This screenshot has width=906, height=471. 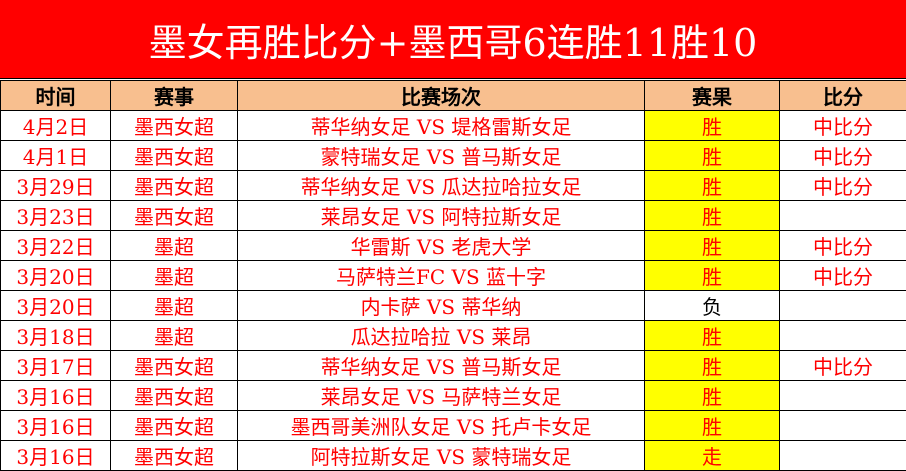 I want to click on table-row: 4月2日墨西女超蒂华纳女足 VS 堤格雷斯女足胜中比分, so click(x=453, y=126).